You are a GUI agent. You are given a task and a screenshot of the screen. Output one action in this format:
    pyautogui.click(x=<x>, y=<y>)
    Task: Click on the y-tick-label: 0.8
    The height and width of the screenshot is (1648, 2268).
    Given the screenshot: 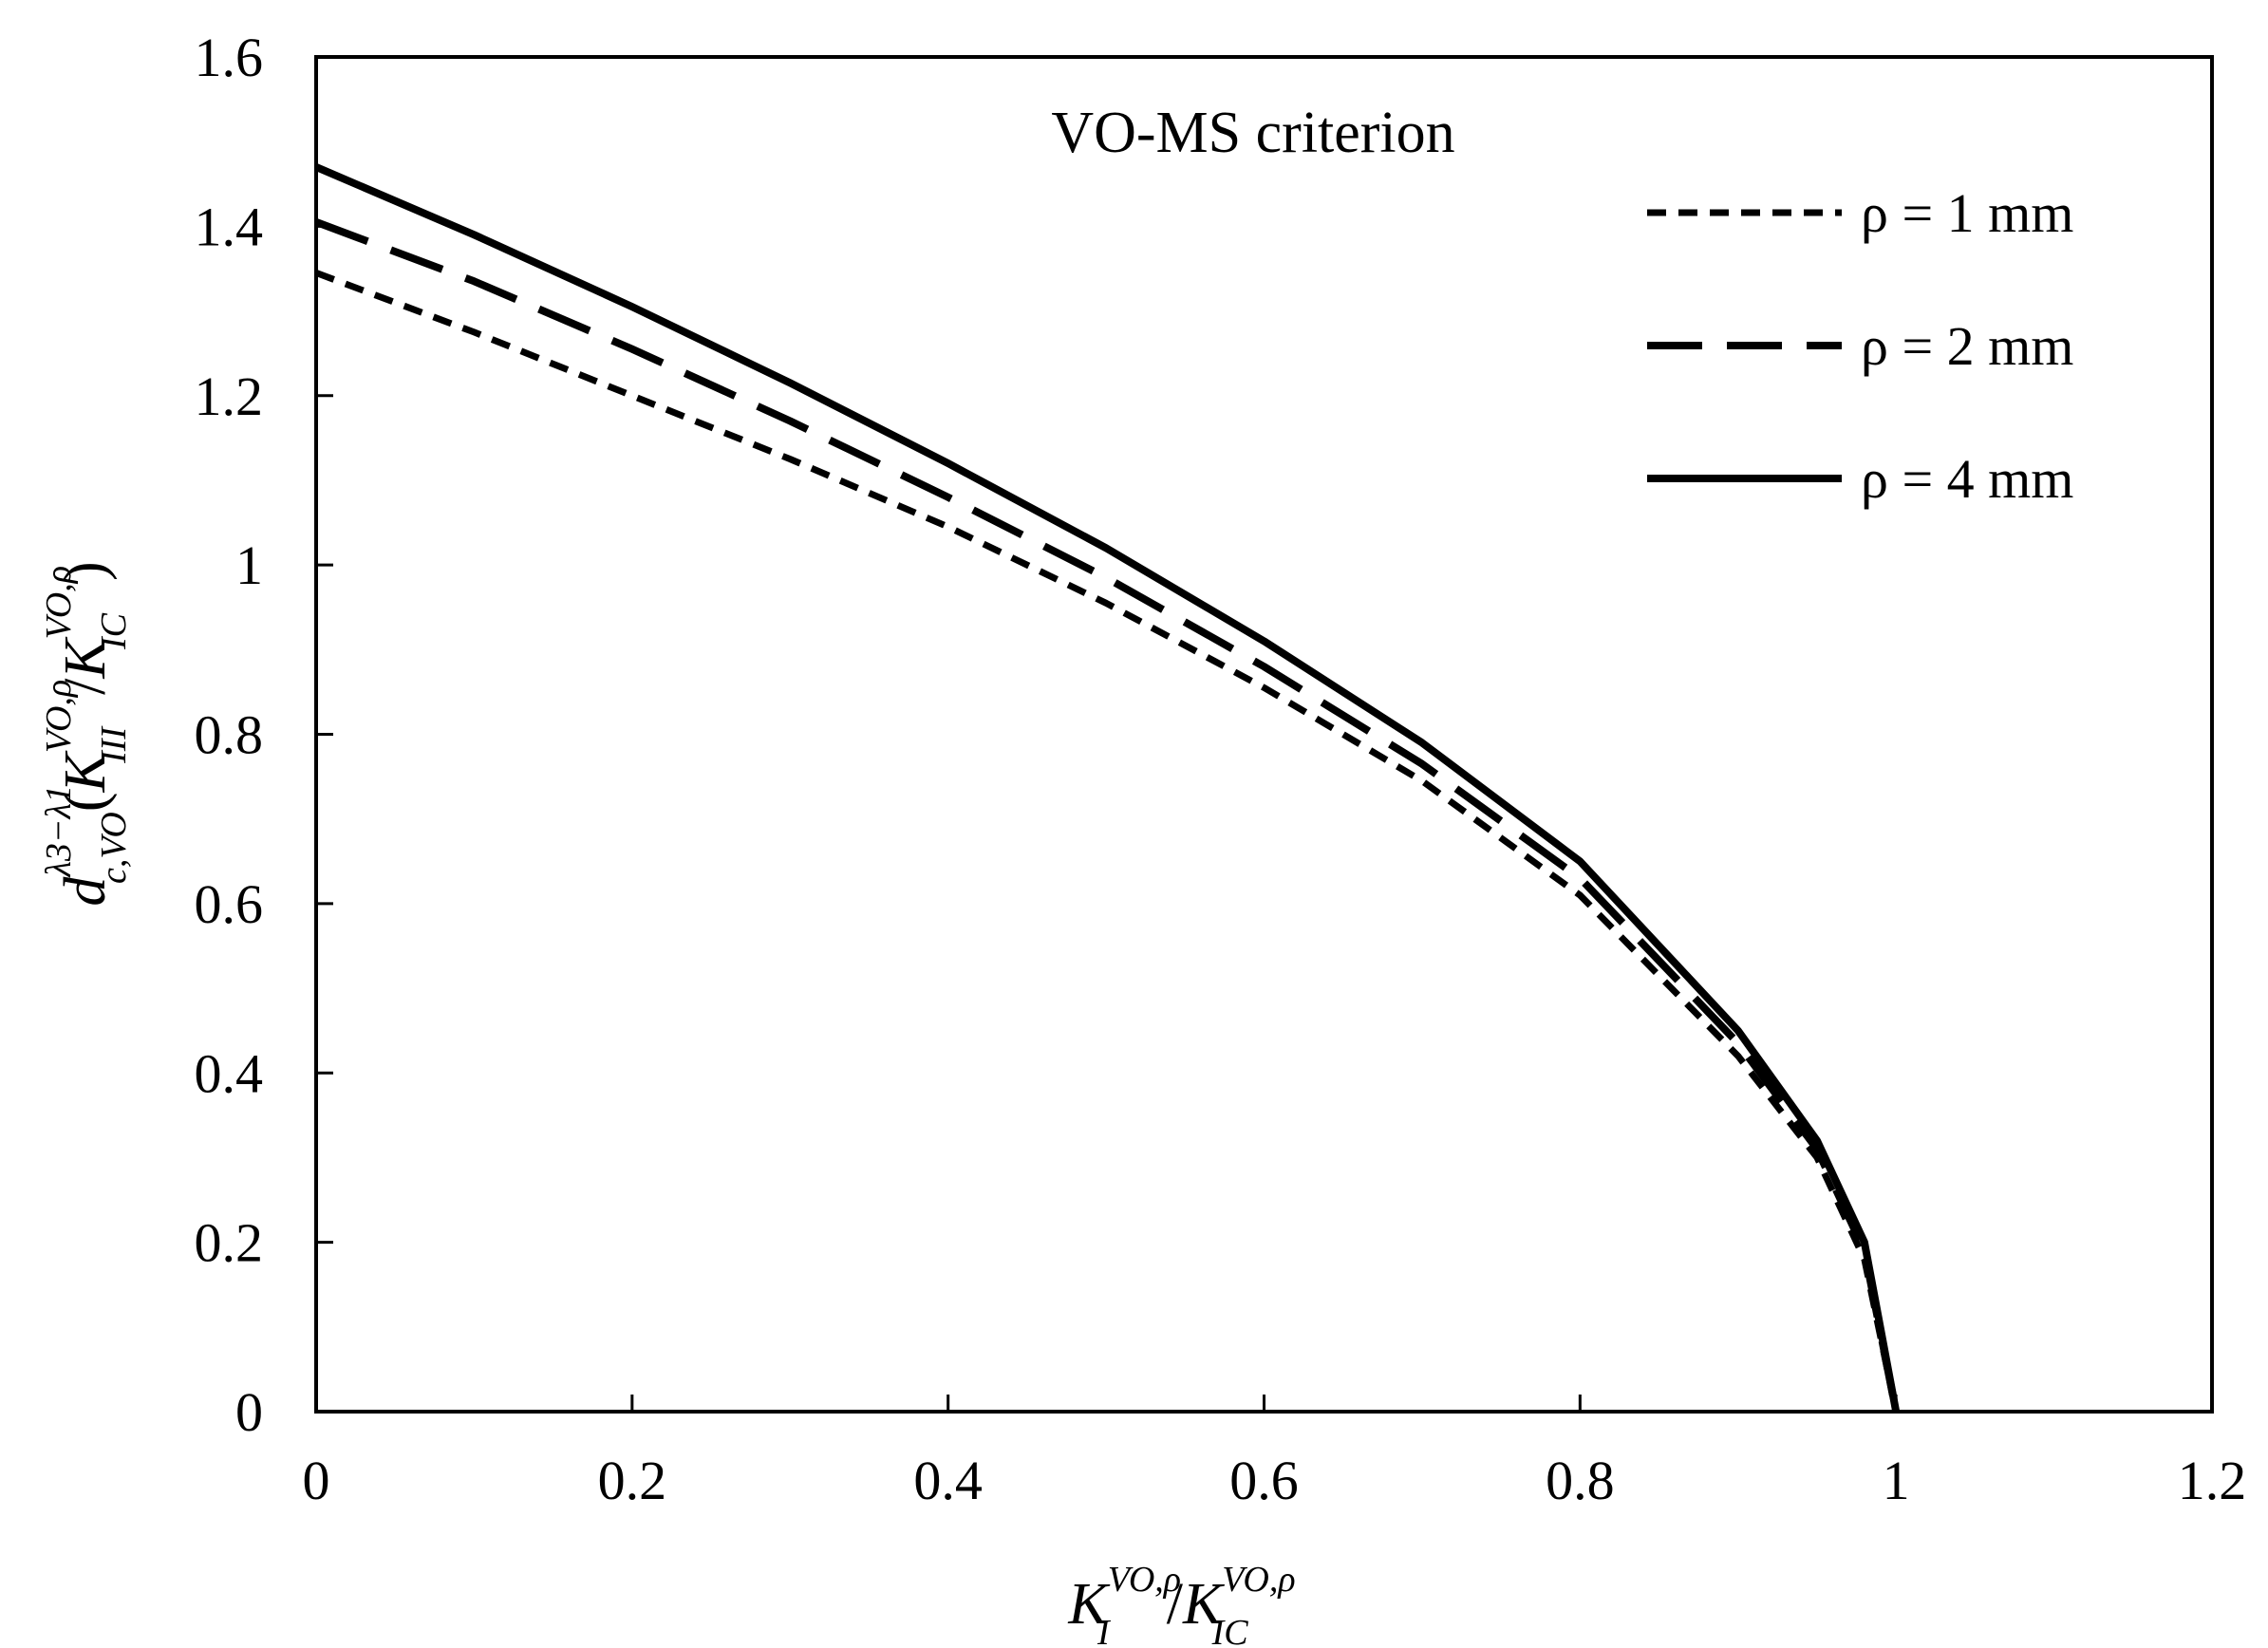 What is the action you would take?
    pyautogui.click(x=229, y=735)
    